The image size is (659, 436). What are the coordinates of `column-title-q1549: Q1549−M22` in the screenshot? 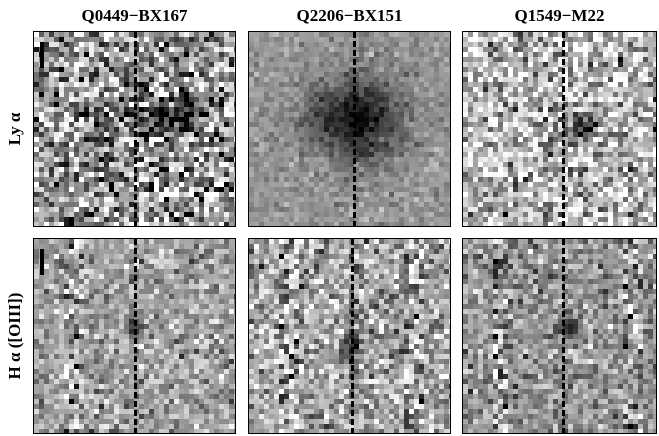 It's located at (559, 15).